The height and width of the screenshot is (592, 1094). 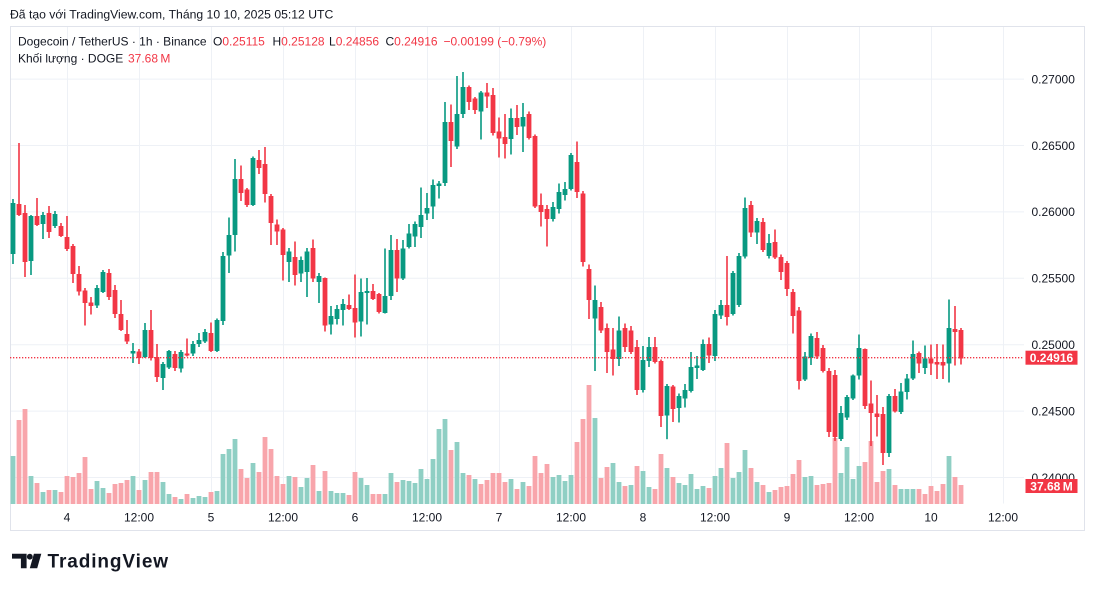 I want to click on svg-text: 5, so click(x=211, y=518).